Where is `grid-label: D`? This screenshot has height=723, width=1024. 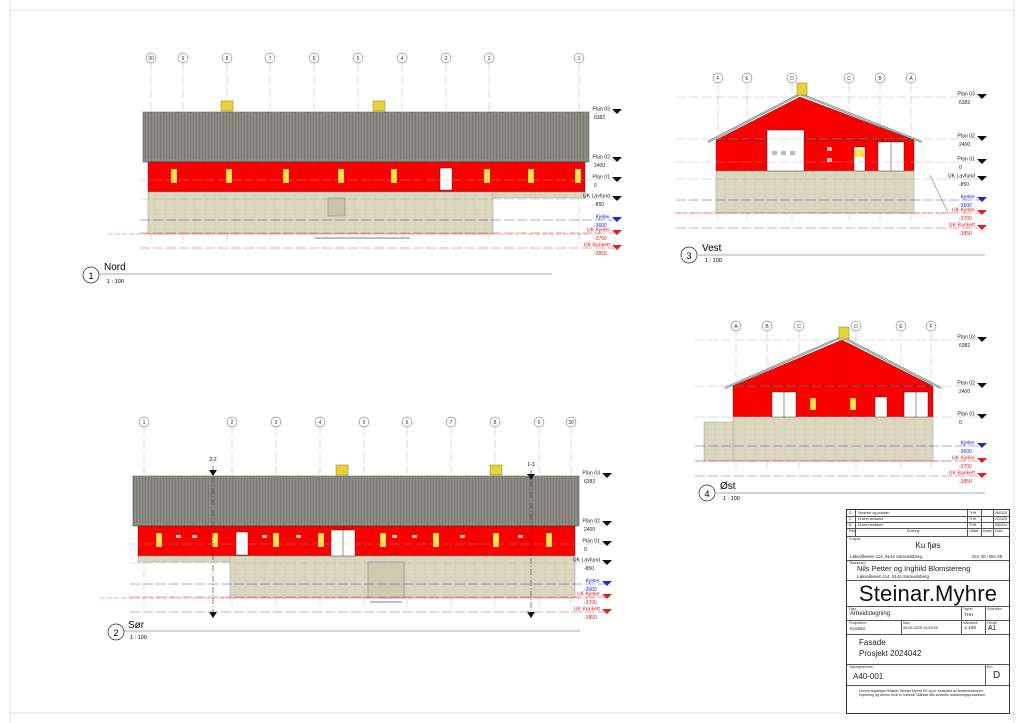
grid-label: D is located at coordinates (856, 327).